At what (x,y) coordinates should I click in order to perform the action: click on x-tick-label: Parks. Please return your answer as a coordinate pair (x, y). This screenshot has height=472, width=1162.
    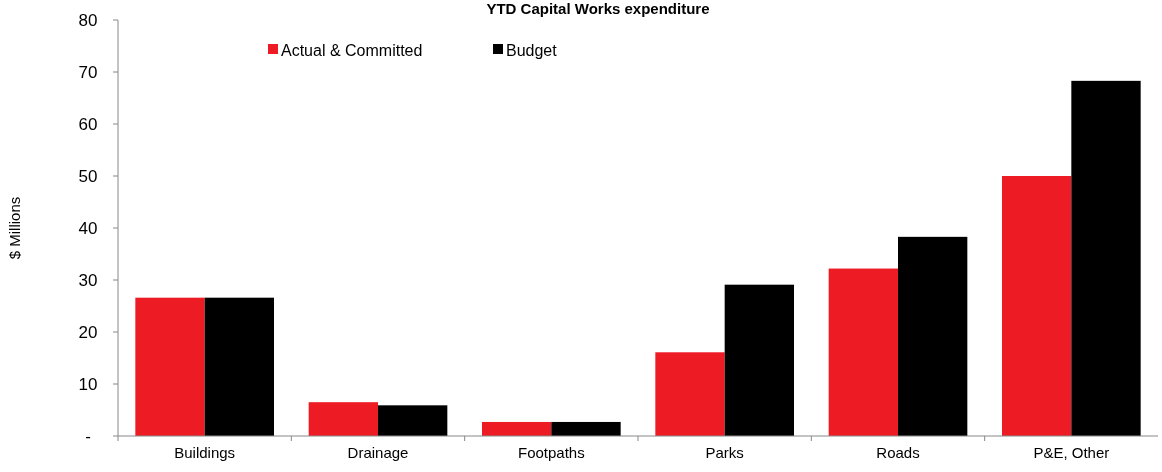
    Looking at the image, I should click on (724, 452).